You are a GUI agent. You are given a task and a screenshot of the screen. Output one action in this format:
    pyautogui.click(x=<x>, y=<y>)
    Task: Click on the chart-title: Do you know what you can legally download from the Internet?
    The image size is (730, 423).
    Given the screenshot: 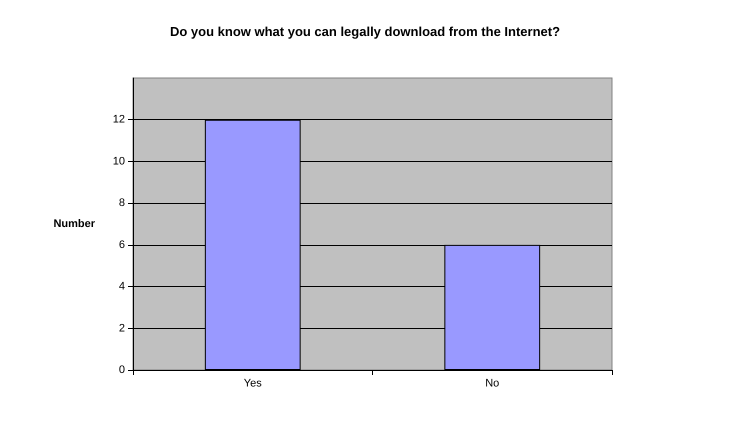 What is the action you would take?
    pyautogui.click(x=365, y=31)
    